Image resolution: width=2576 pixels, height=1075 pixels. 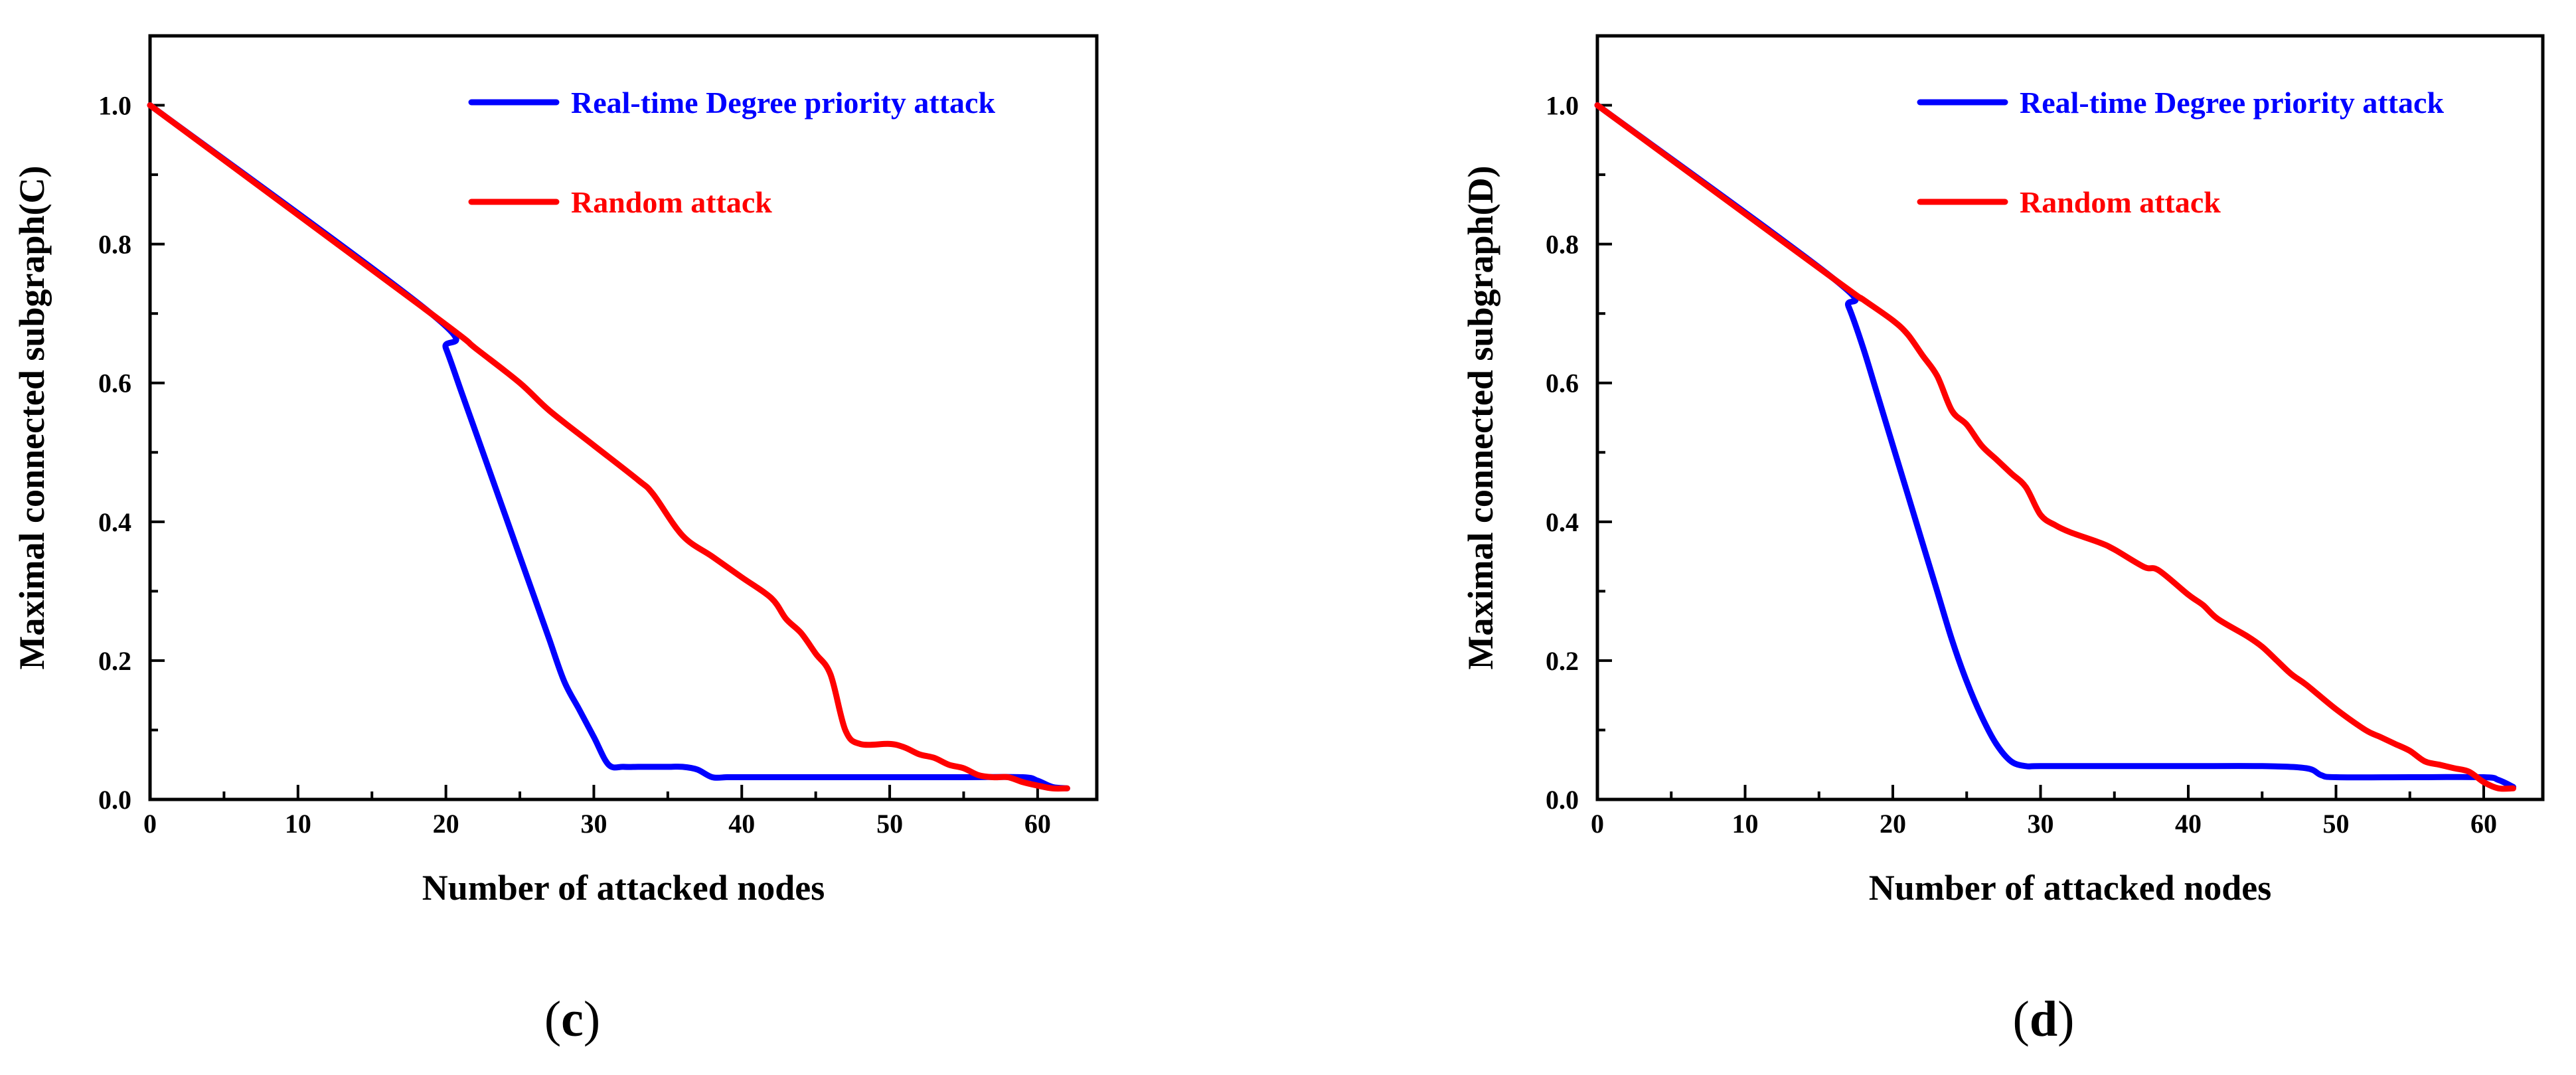 I want to click on x-tick-label-d-2: 20, so click(x=1893, y=824).